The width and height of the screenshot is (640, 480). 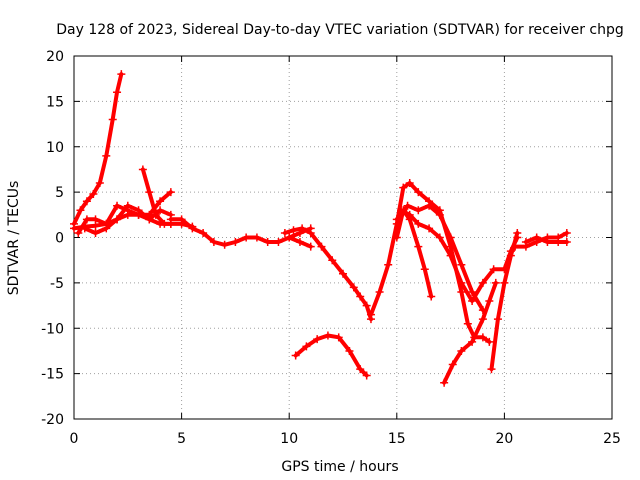 I want to click on y-tick-label: -5, so click(x=57, y=284).